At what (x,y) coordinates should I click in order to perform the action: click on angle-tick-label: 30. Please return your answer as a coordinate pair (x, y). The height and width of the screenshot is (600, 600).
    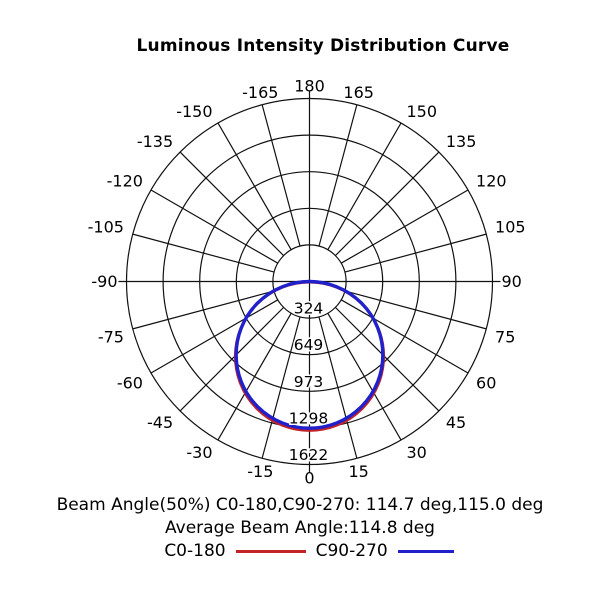
    Looking at the image, I should click on (417, 452).